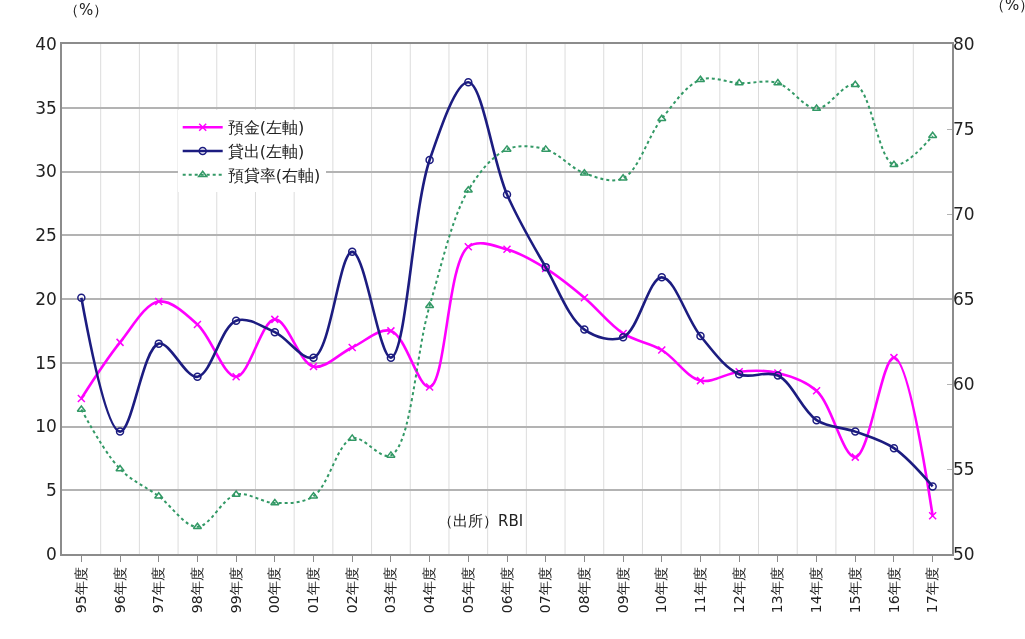 This screenshot has width=1025, height=639. What do you see at coordinates (661, 590) in the screenshot?
I see `x-tick-label: 10年度` at bounding box center [661, 590].